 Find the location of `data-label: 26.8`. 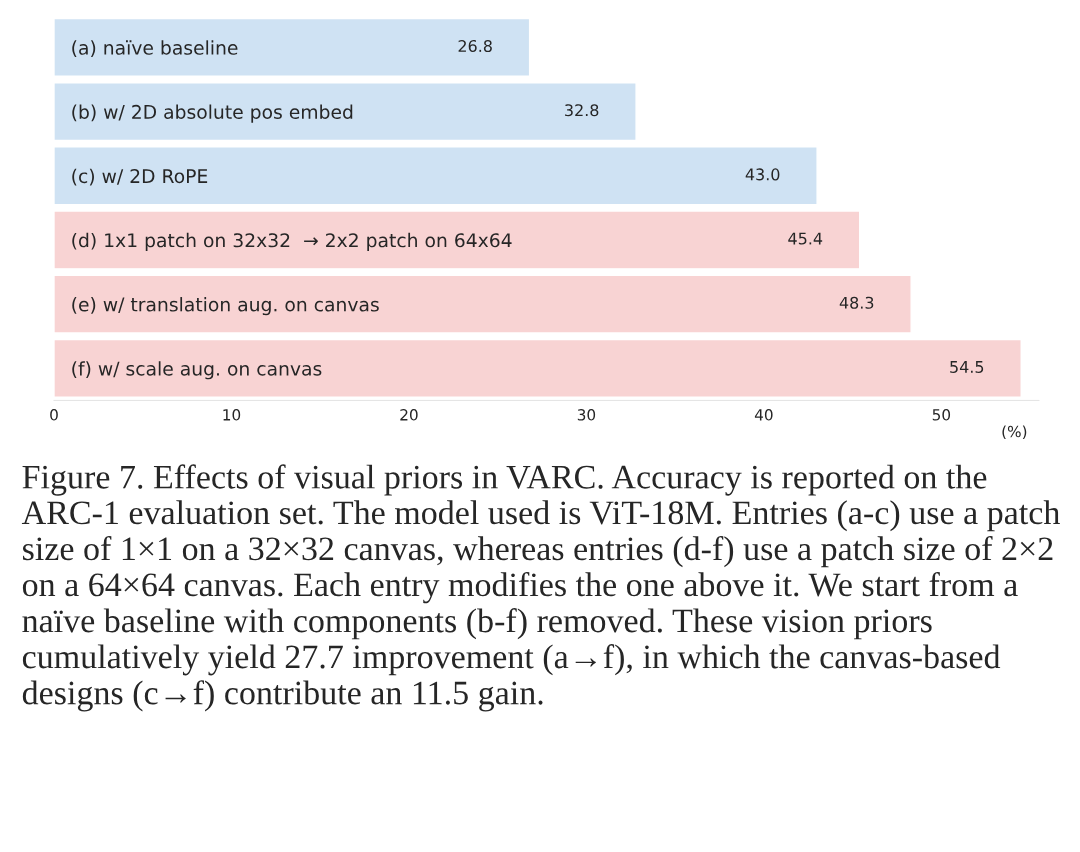

data-label: 26.8 is located at coordinates (475, 46).